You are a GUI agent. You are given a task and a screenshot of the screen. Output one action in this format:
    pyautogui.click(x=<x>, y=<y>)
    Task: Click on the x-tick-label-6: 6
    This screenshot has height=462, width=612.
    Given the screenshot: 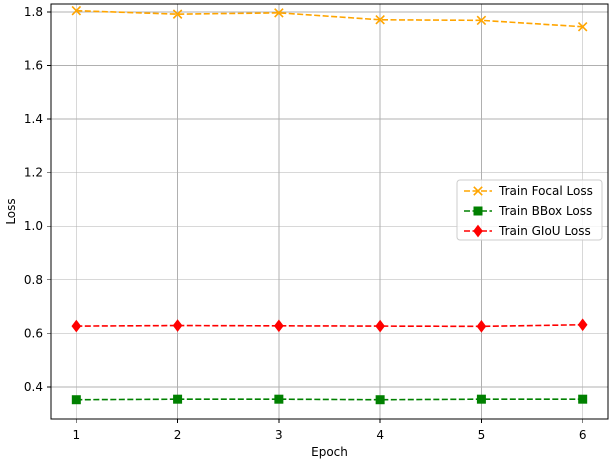 What is the action you would take?
    pyautogui.click(x=583, y=435)
    